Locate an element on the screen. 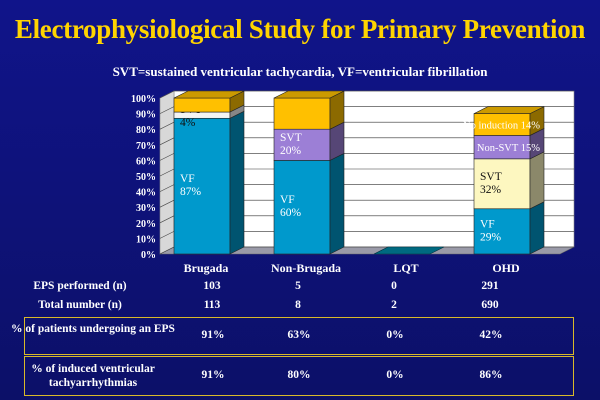  y-tick-label: 10% is located at coordinates (146, 239).